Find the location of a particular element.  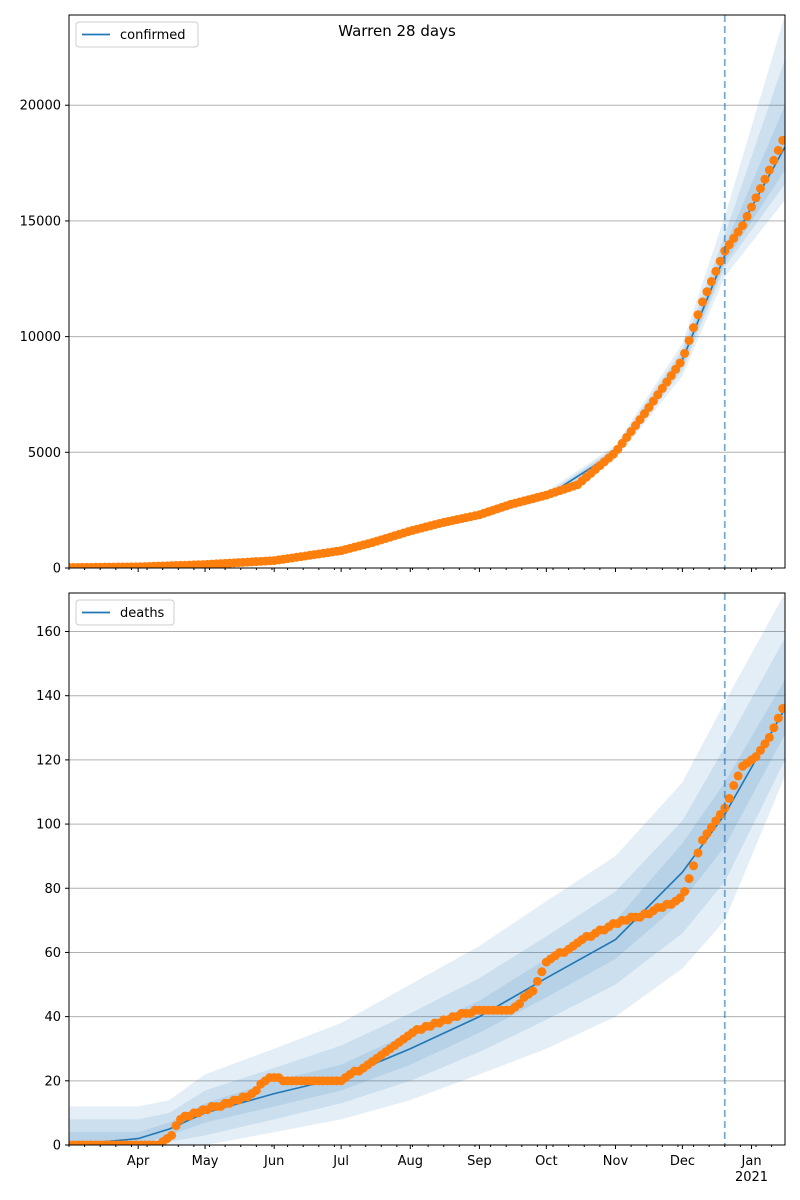

x-tick-label: Nov is located at coordinates (616, 1161).